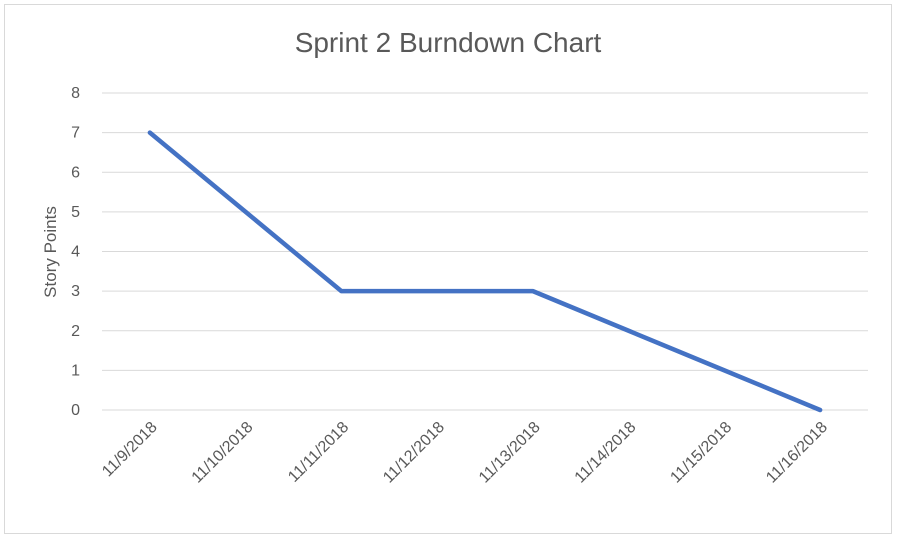 The image size is (897, 540). I want to click on y-tick-label: 3, so click(75, 291).